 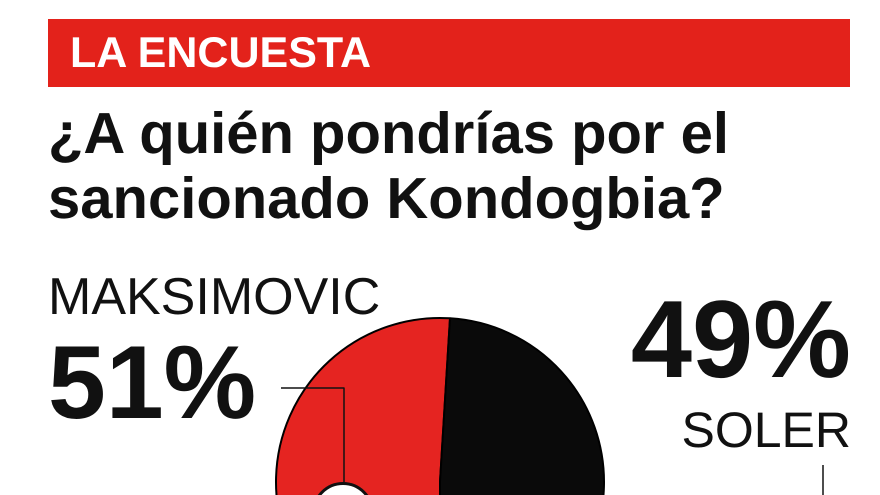 What do you see at coordinates (766, 430) in the screenshot?
I see `slice-label: SOLER` at bounding box center [766, 430].